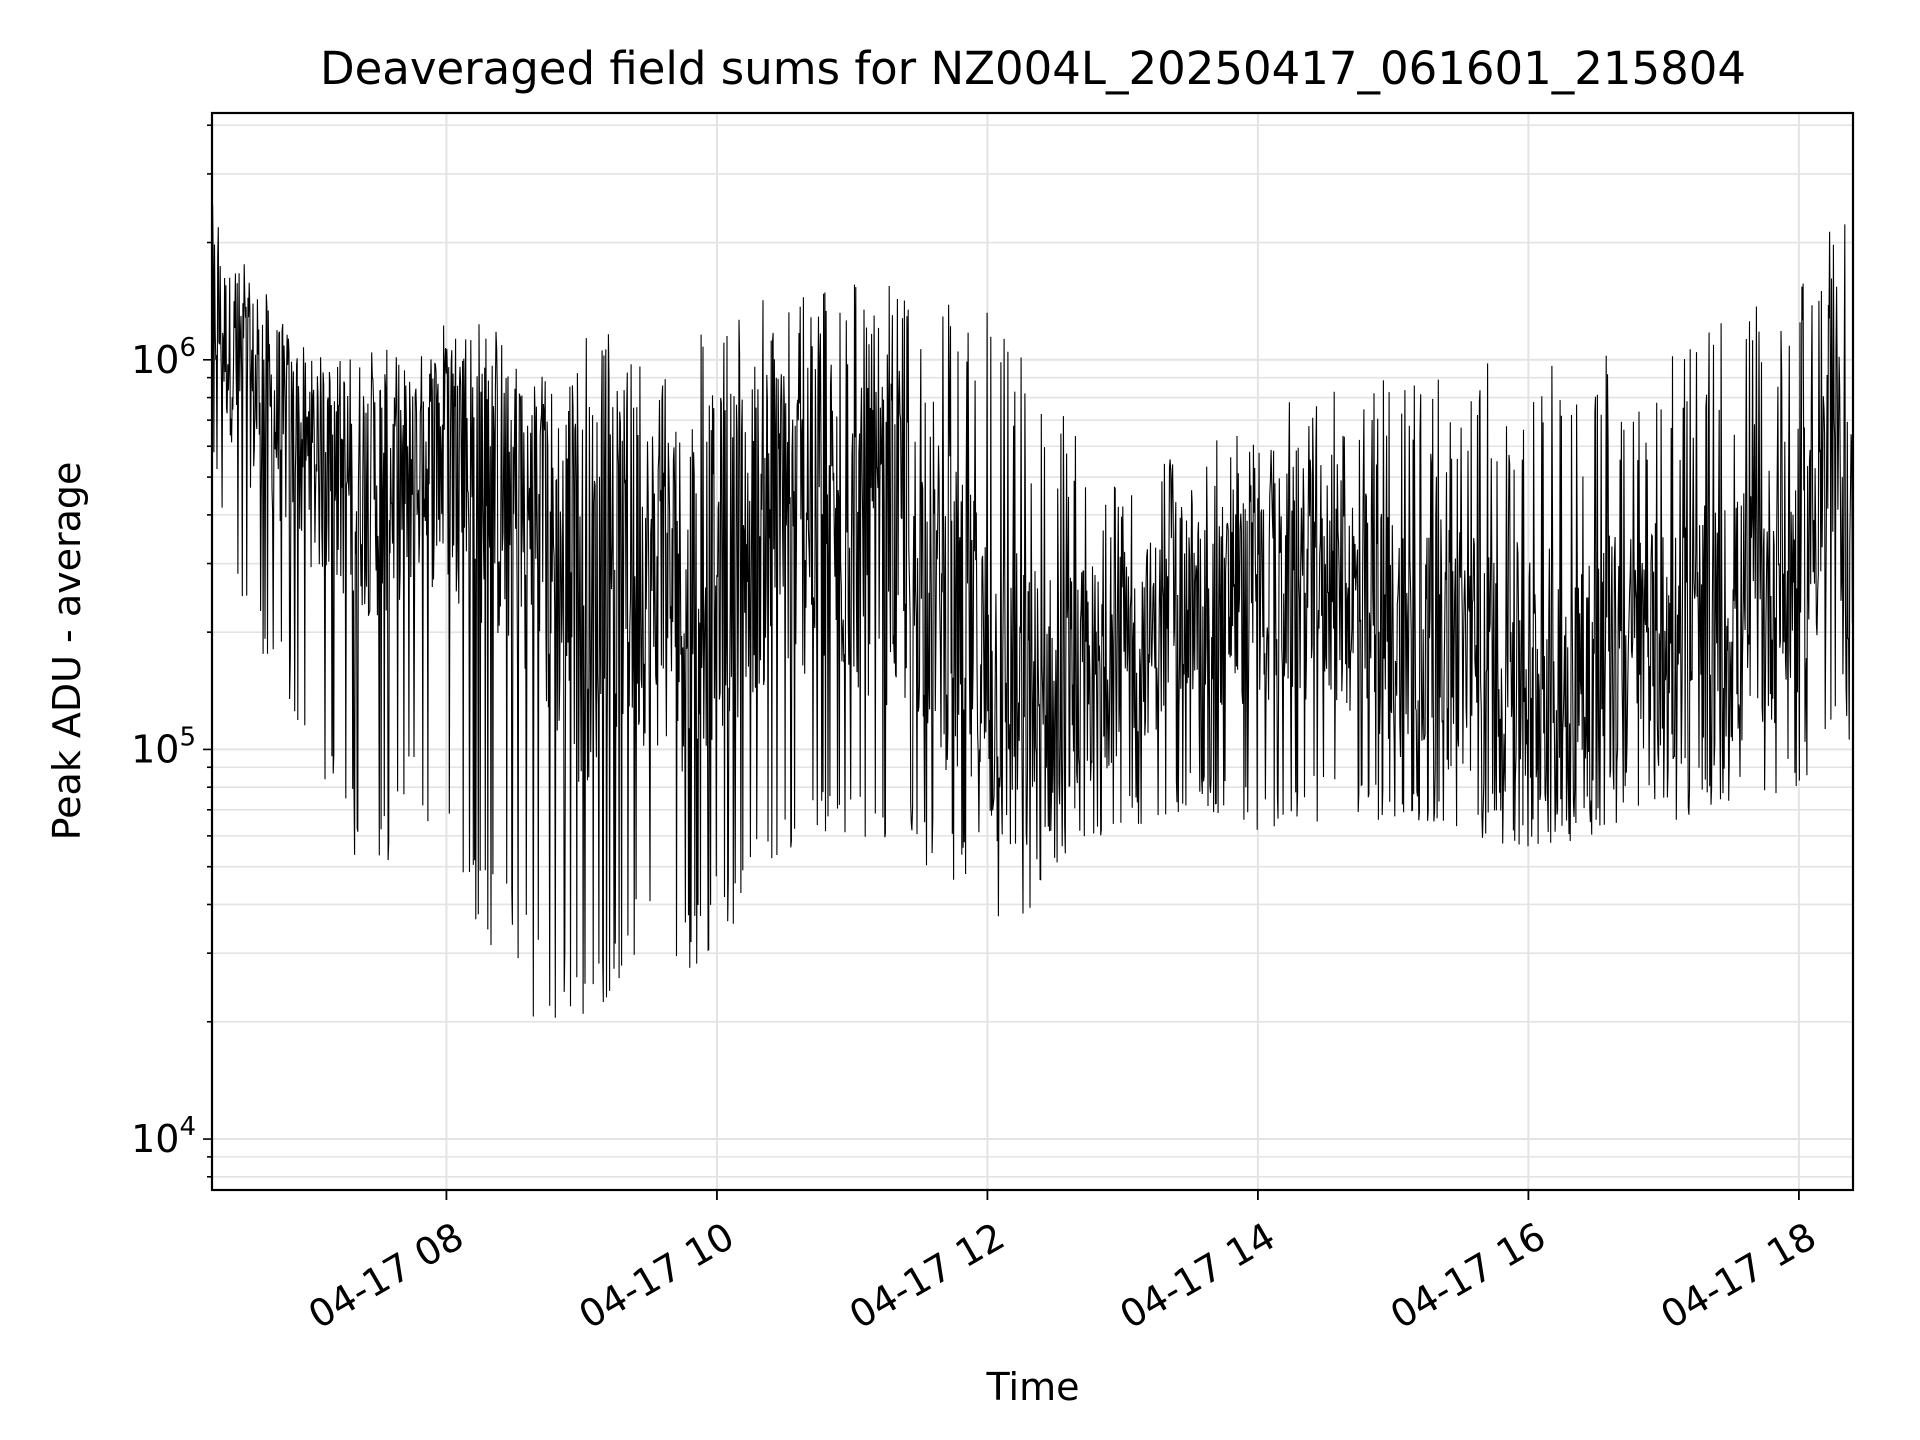 The image size is (1920, 1440). I want to click on x-axis-label: Time, so click(1033, 1387).